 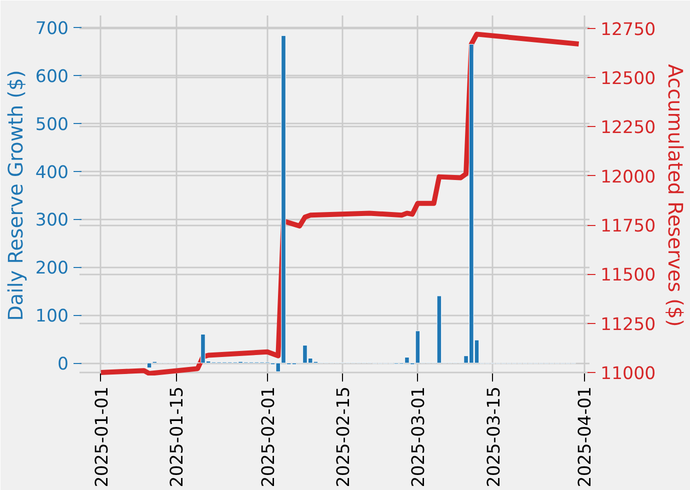 What do you see at coordinates (52, 220) in the screenshot?
I see `y-tick-label: 300` at bounding box center [52, 220].